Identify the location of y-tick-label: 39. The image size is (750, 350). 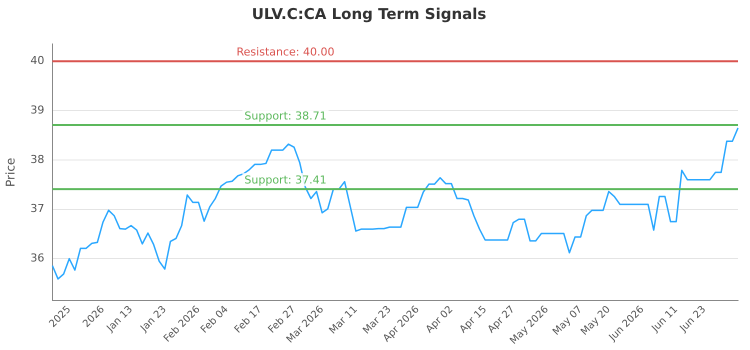
(37, 109).